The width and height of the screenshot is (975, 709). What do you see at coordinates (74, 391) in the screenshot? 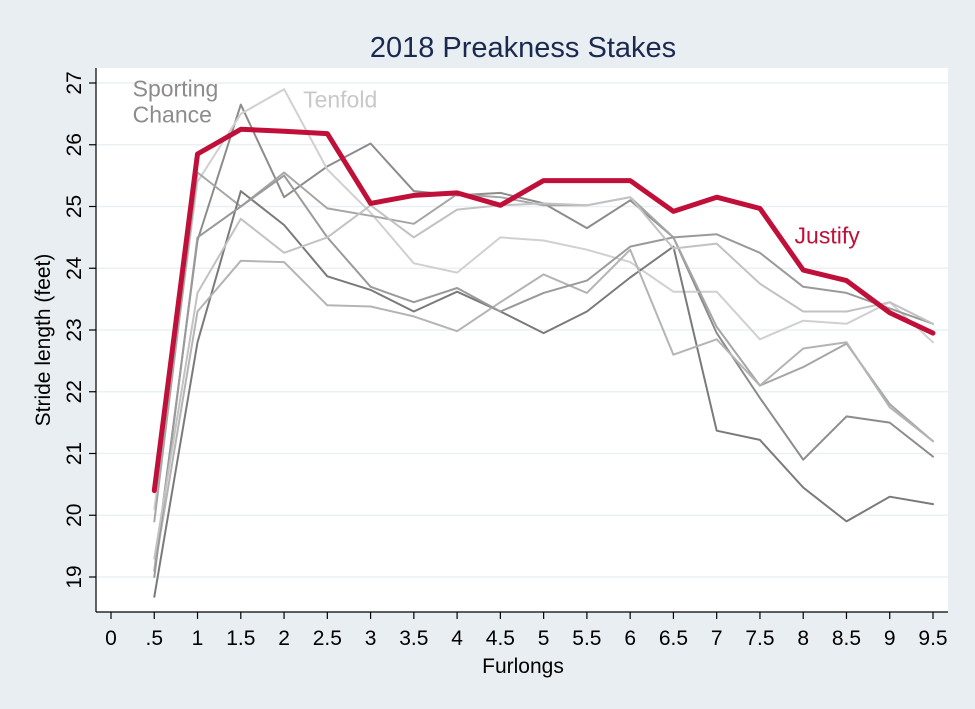
I see `y-tick-label: 22` at bounding box center [74, 391].